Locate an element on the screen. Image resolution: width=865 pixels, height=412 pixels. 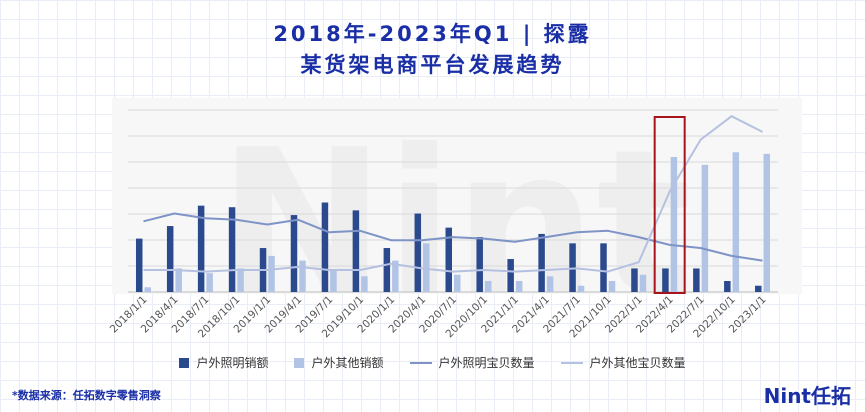
legend-label: 户外照明宝贝数量 is located at coordinates (486, 363).